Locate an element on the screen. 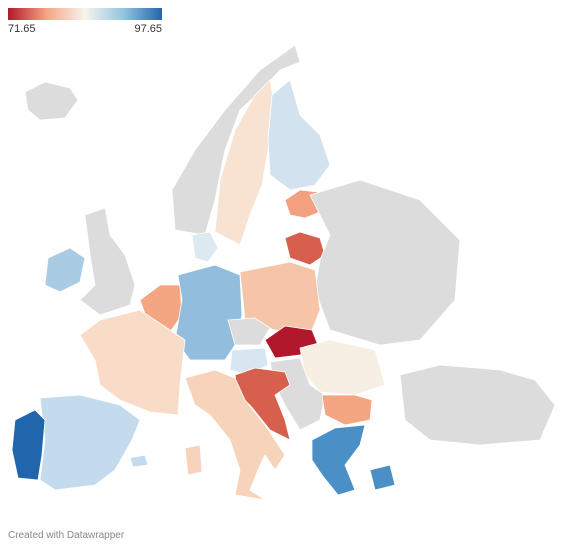 The height and width of the screenshot is (550, 565). credit: Created with Datawrapper is located at coordinates (66, 535).